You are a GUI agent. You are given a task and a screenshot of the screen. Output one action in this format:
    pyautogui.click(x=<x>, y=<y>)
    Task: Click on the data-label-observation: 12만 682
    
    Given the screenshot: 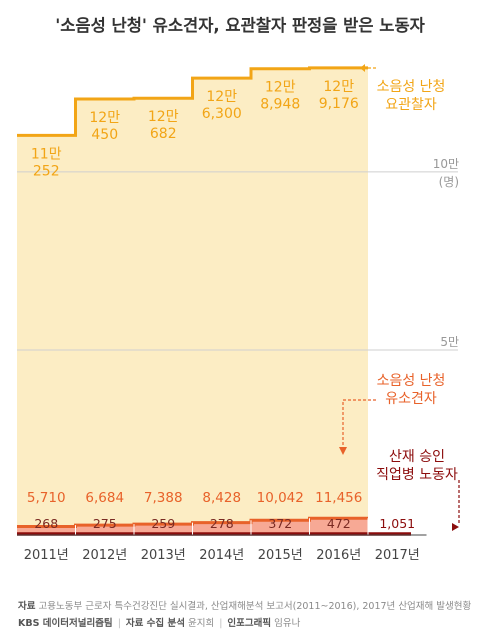 What is the action you would take?
    pyautogui.click(x=163, y=125)
    